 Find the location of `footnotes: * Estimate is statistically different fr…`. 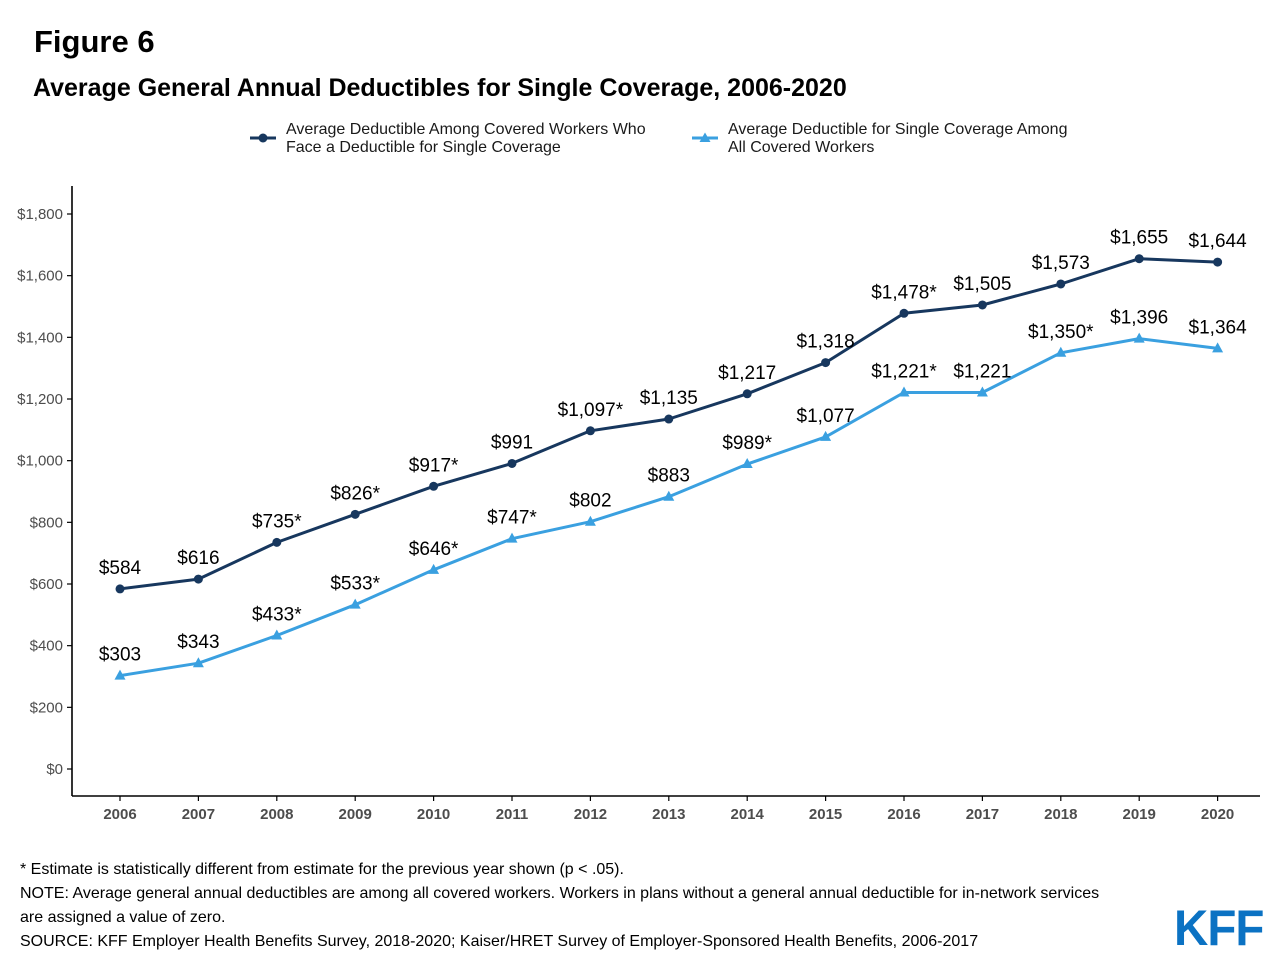

footnotes: * Estimate is statistically different fr… is located at coordinates (605, 906).